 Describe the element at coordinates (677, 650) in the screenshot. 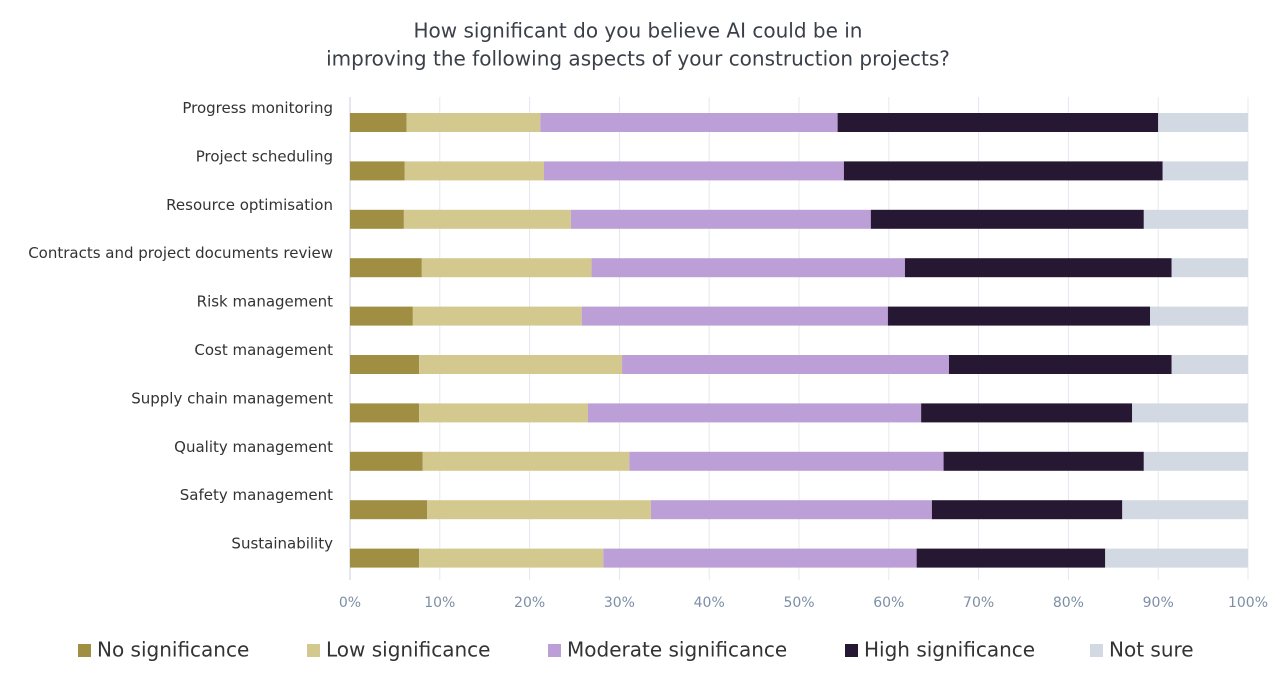

I see `legend-label: Moderate significance` at that location.